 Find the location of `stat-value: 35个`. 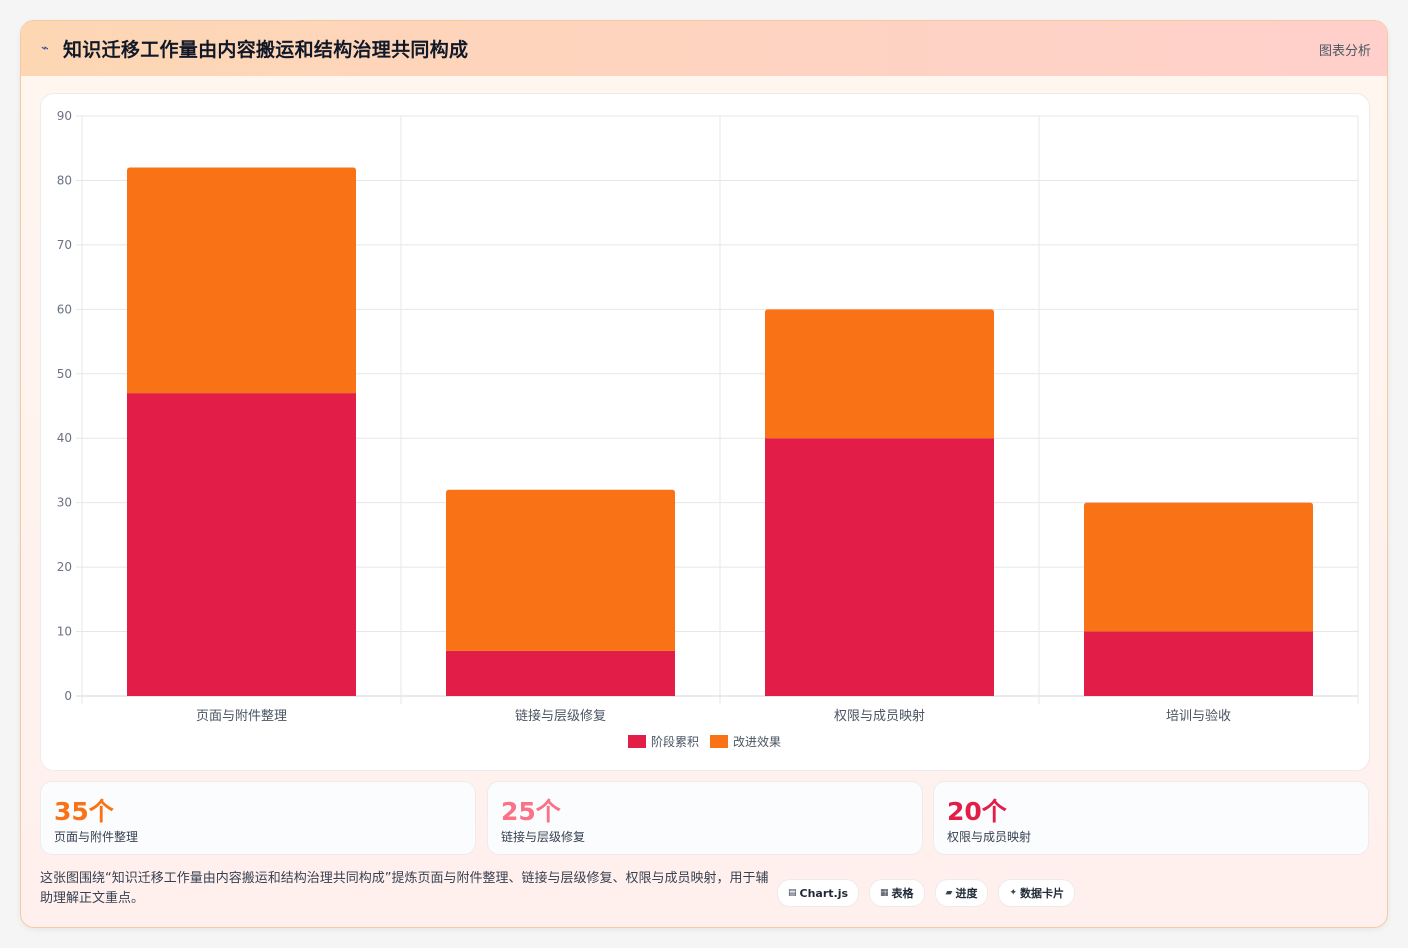

stat-value: 35个 is located at coordinates (84, 811).